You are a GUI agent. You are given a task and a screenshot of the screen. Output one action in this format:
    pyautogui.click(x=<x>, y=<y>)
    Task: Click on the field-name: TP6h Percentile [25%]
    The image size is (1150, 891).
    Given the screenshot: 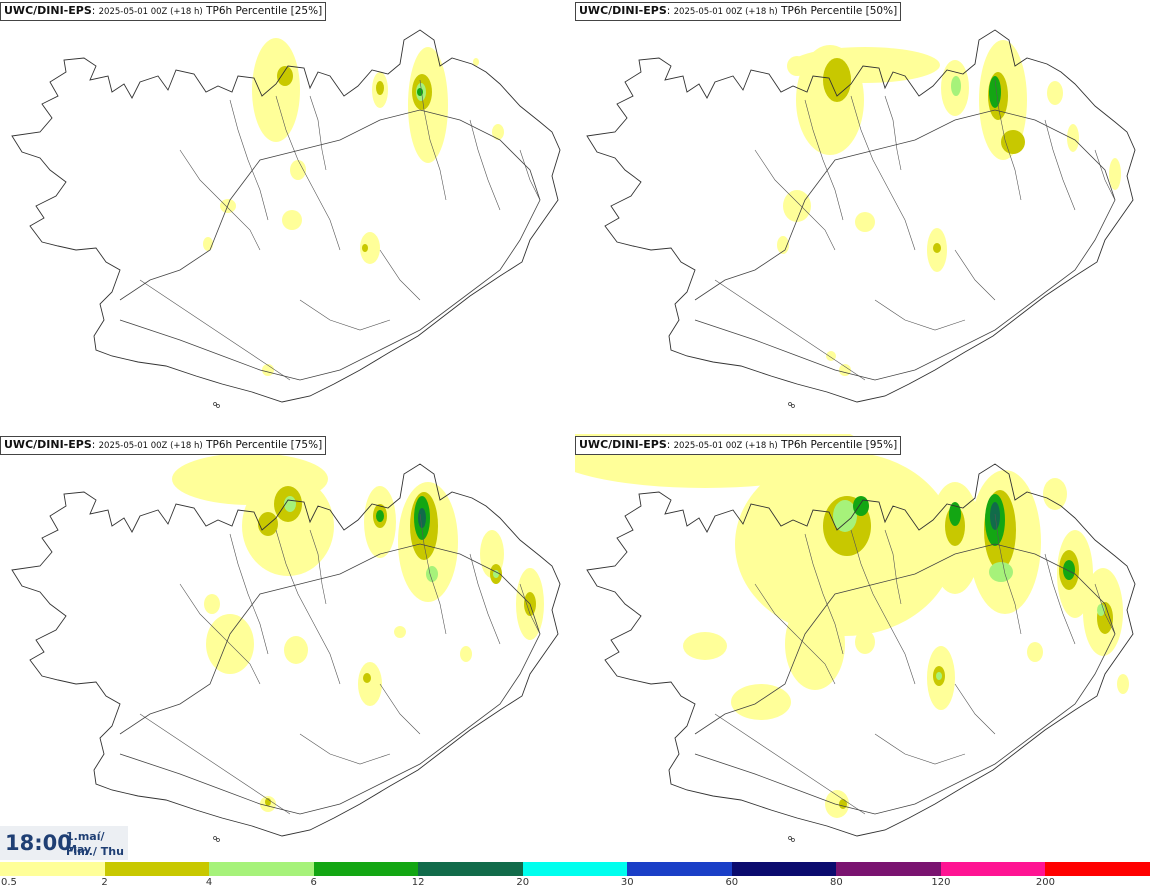 What is the action you would take?
    pyautogui.click(x=264, y=11)
    